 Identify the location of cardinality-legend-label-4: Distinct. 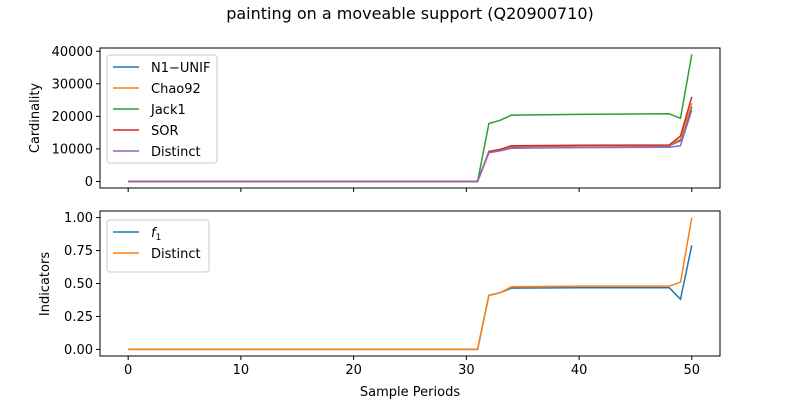
(176, 152).